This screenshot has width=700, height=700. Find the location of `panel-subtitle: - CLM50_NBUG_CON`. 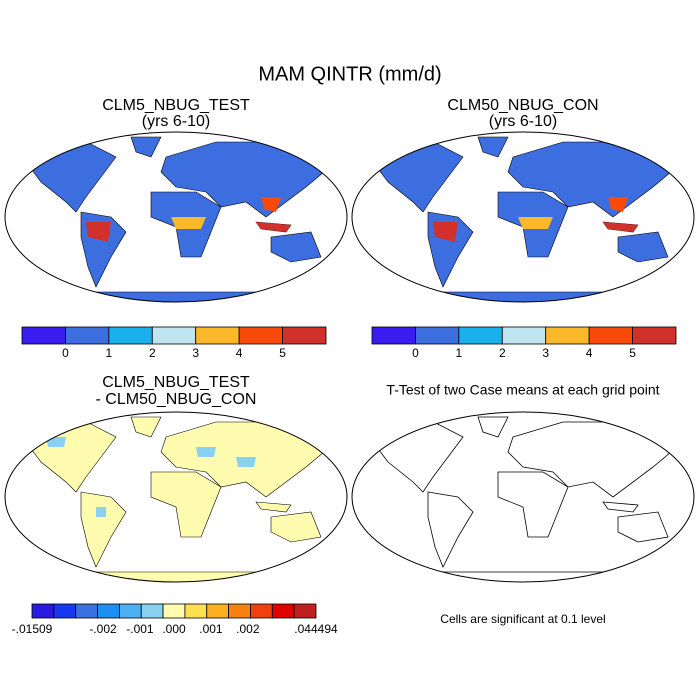

panel-subtitle: - CLM50_NBUG_CON is located at coordinates (176, 399).